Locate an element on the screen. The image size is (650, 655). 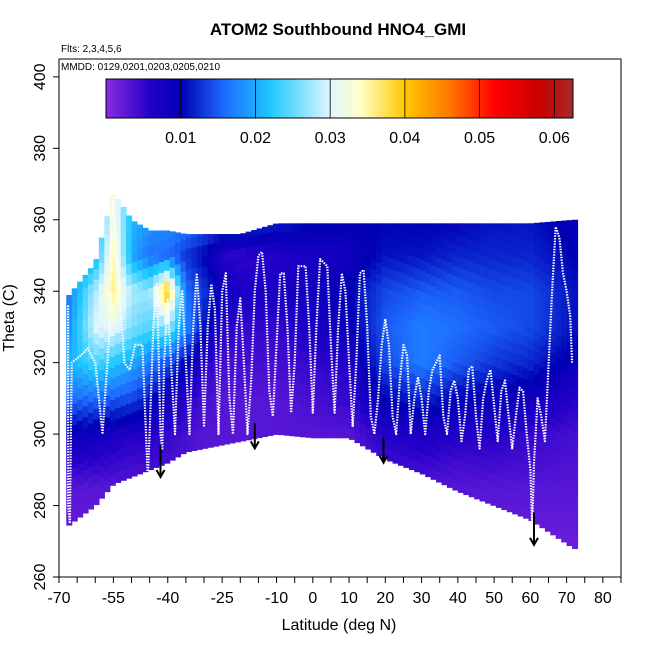
y-tick-label: 340 is located at coordinates (40, 291).